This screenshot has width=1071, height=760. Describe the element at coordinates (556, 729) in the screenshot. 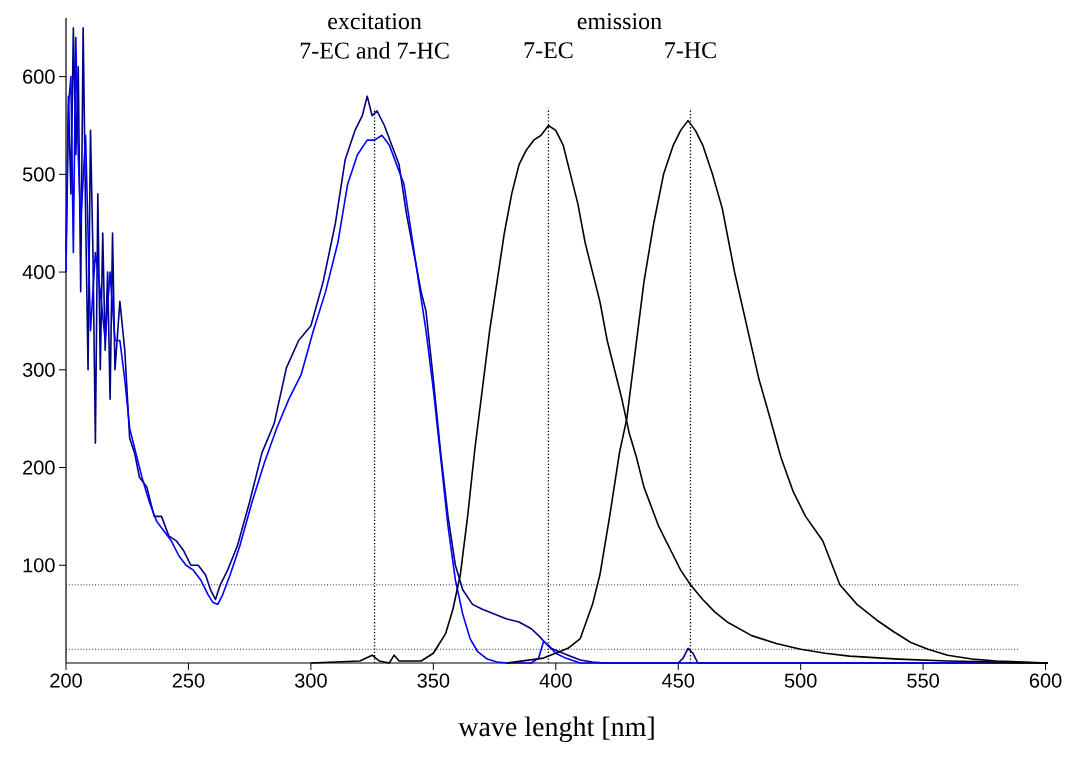

I see `x-axis-title: wave lenght [nm]` at that location.